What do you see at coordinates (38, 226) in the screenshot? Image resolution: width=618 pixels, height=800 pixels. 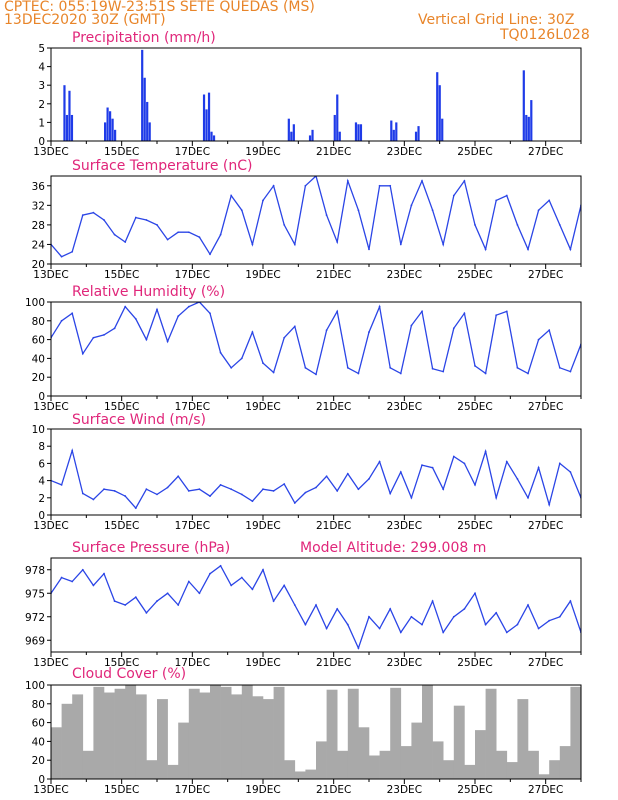 I see `y-tick-label: 28` at bounding box center [38, 226].